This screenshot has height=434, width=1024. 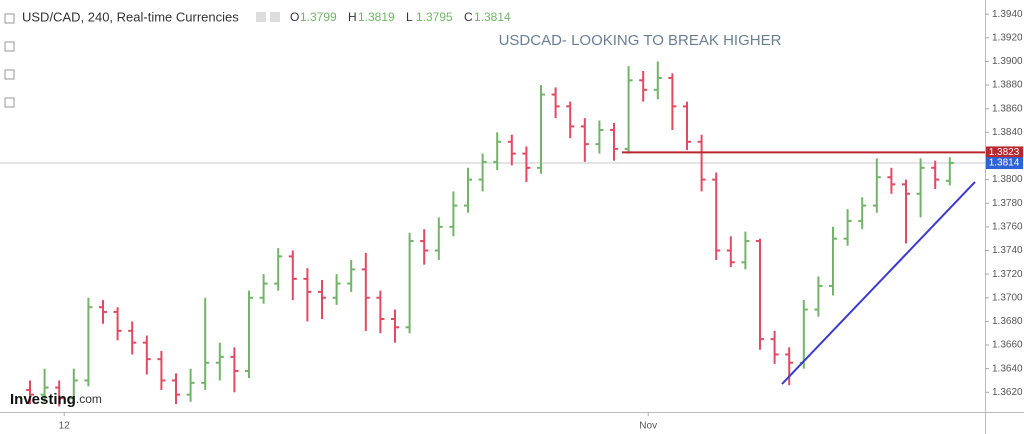 I want to click on chart-title: USD/CAD, 240, Real-time Currencies, so click(x=130, y=16).